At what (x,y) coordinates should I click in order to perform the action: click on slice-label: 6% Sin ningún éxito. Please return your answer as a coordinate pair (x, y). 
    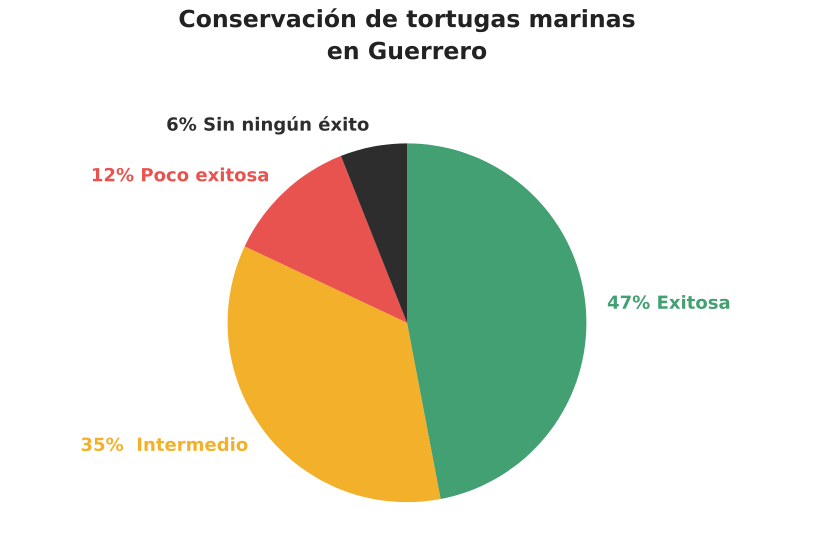
    Looking at the image, I should click on (268, 125).